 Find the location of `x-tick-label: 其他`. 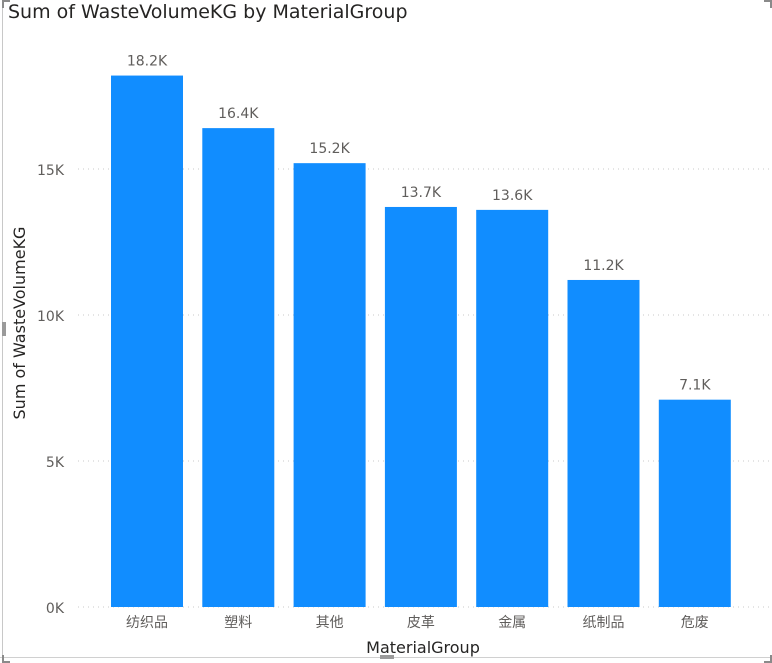

x-tick-label: 其他 is located at coordinates (330, 623).